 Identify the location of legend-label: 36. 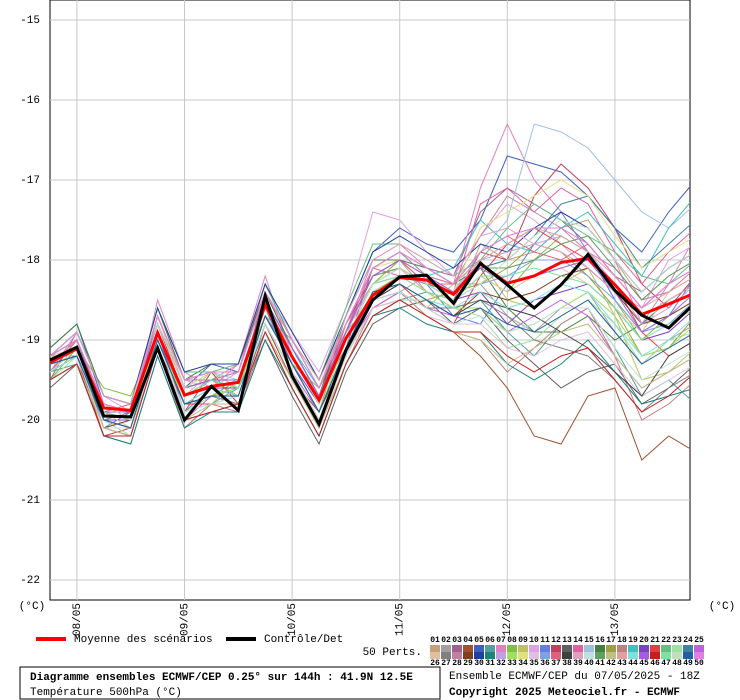
(545, 663).